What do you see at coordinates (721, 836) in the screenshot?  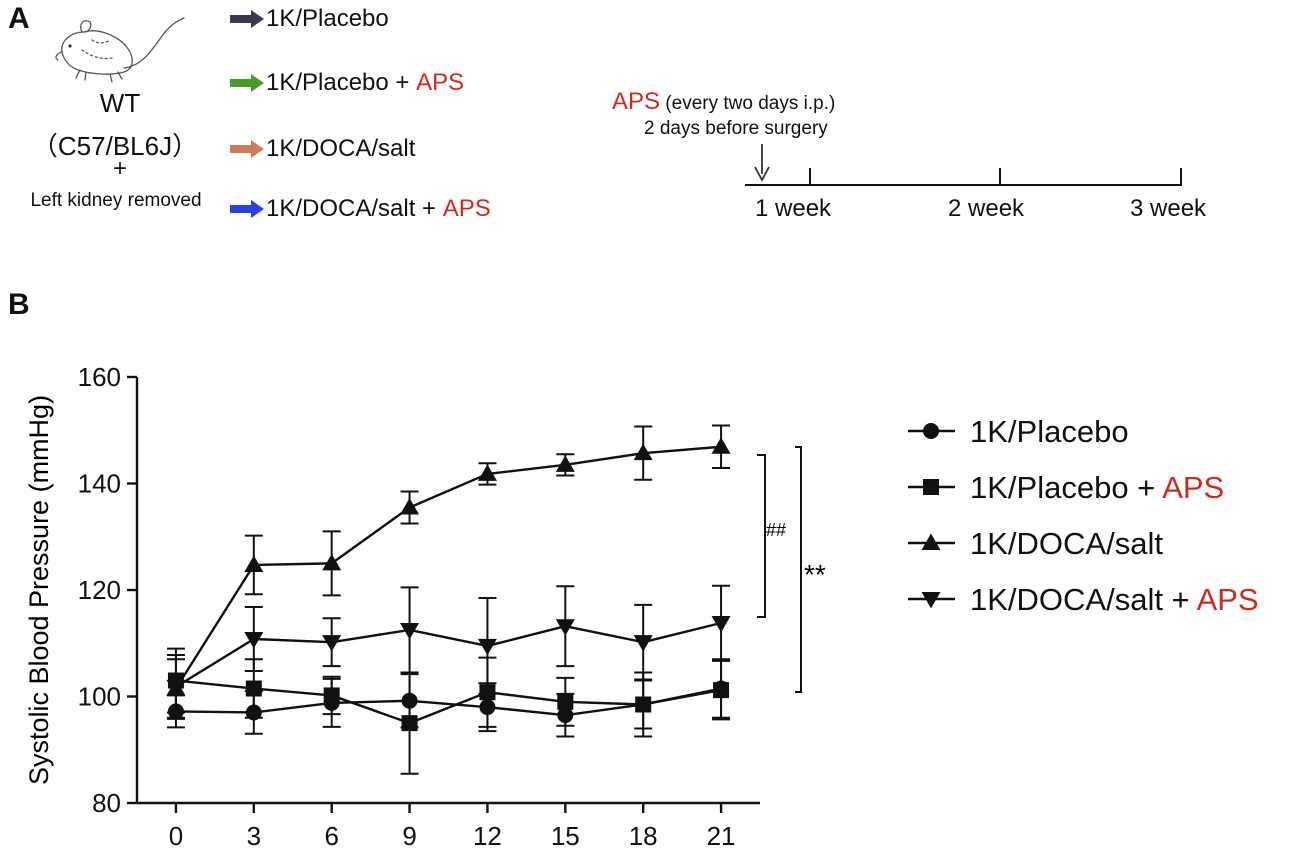 I see `x-tick-label: 21` at bounding box center [721, 836].